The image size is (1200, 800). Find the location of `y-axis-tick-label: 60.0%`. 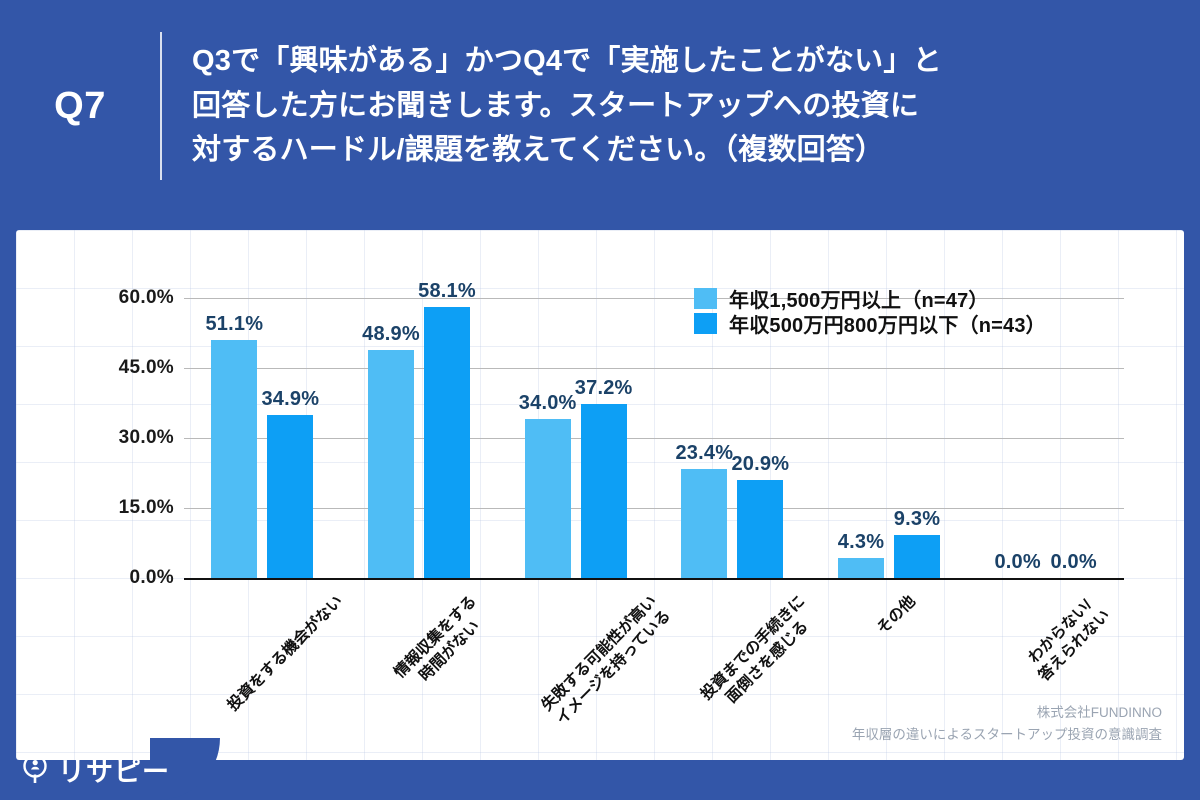

y-axis-tick-label: 60.0% is located at coordinates (146, 297).